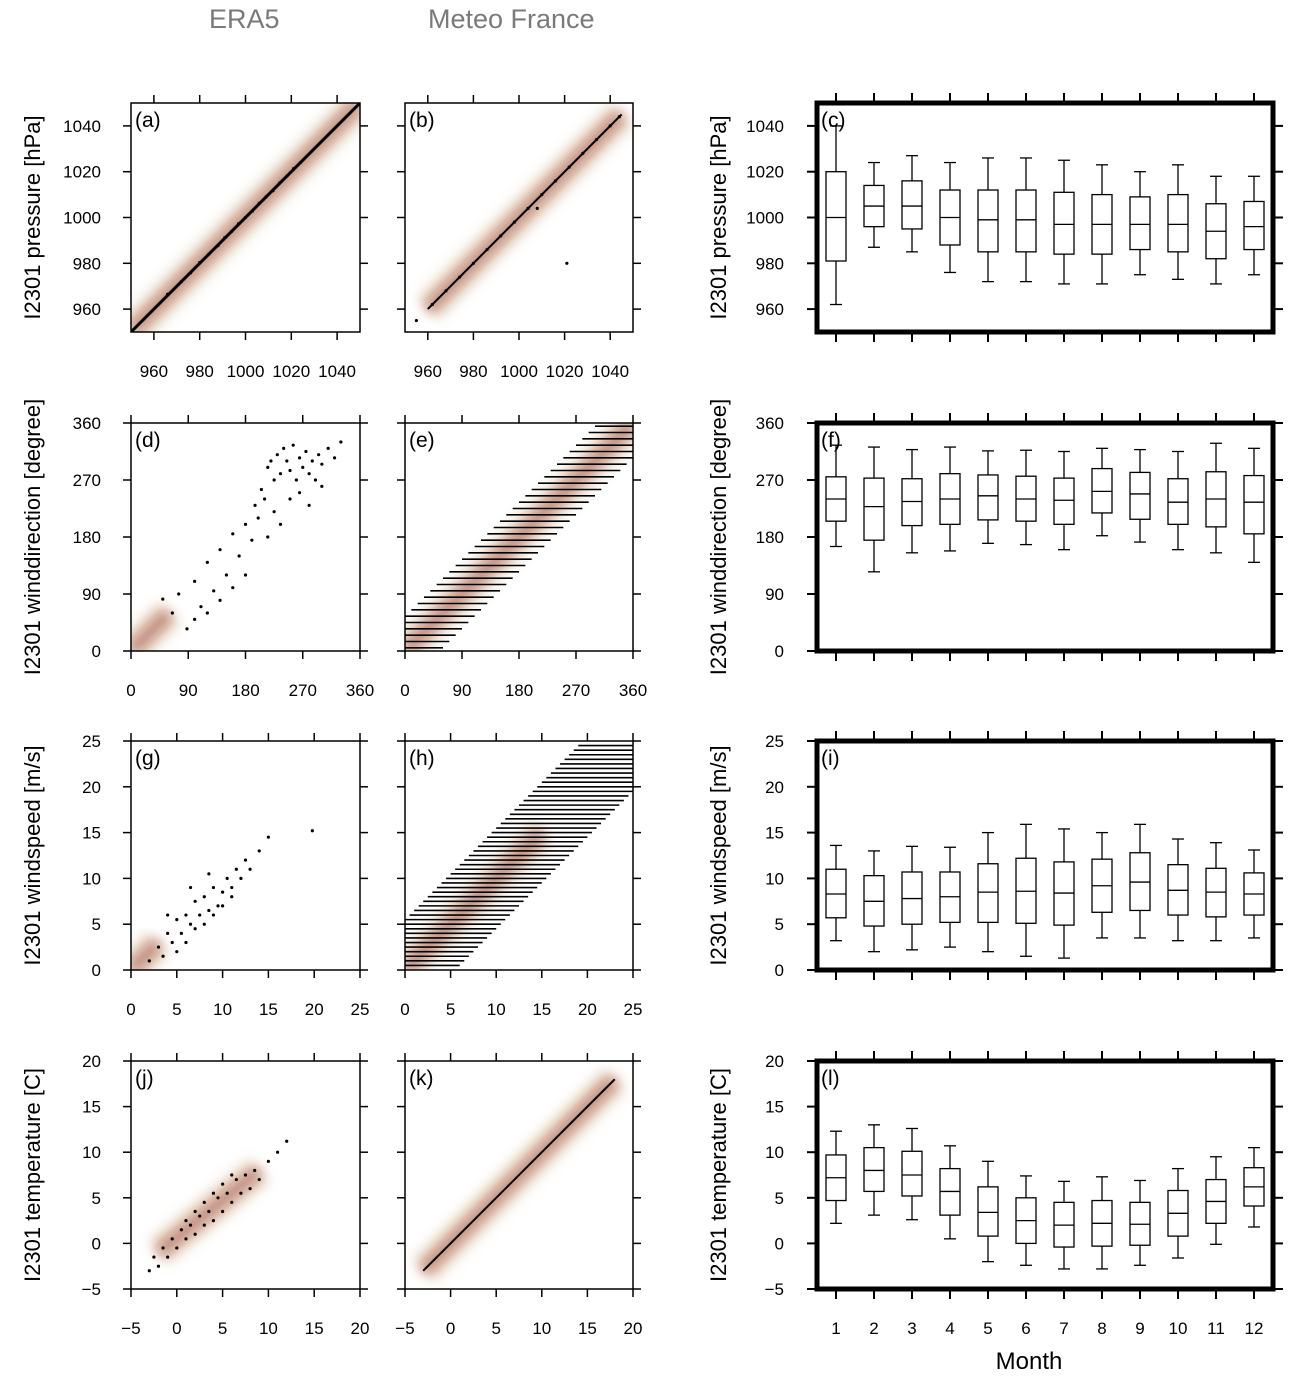  I want to click on panel-j-plot, so click(218, 1206).